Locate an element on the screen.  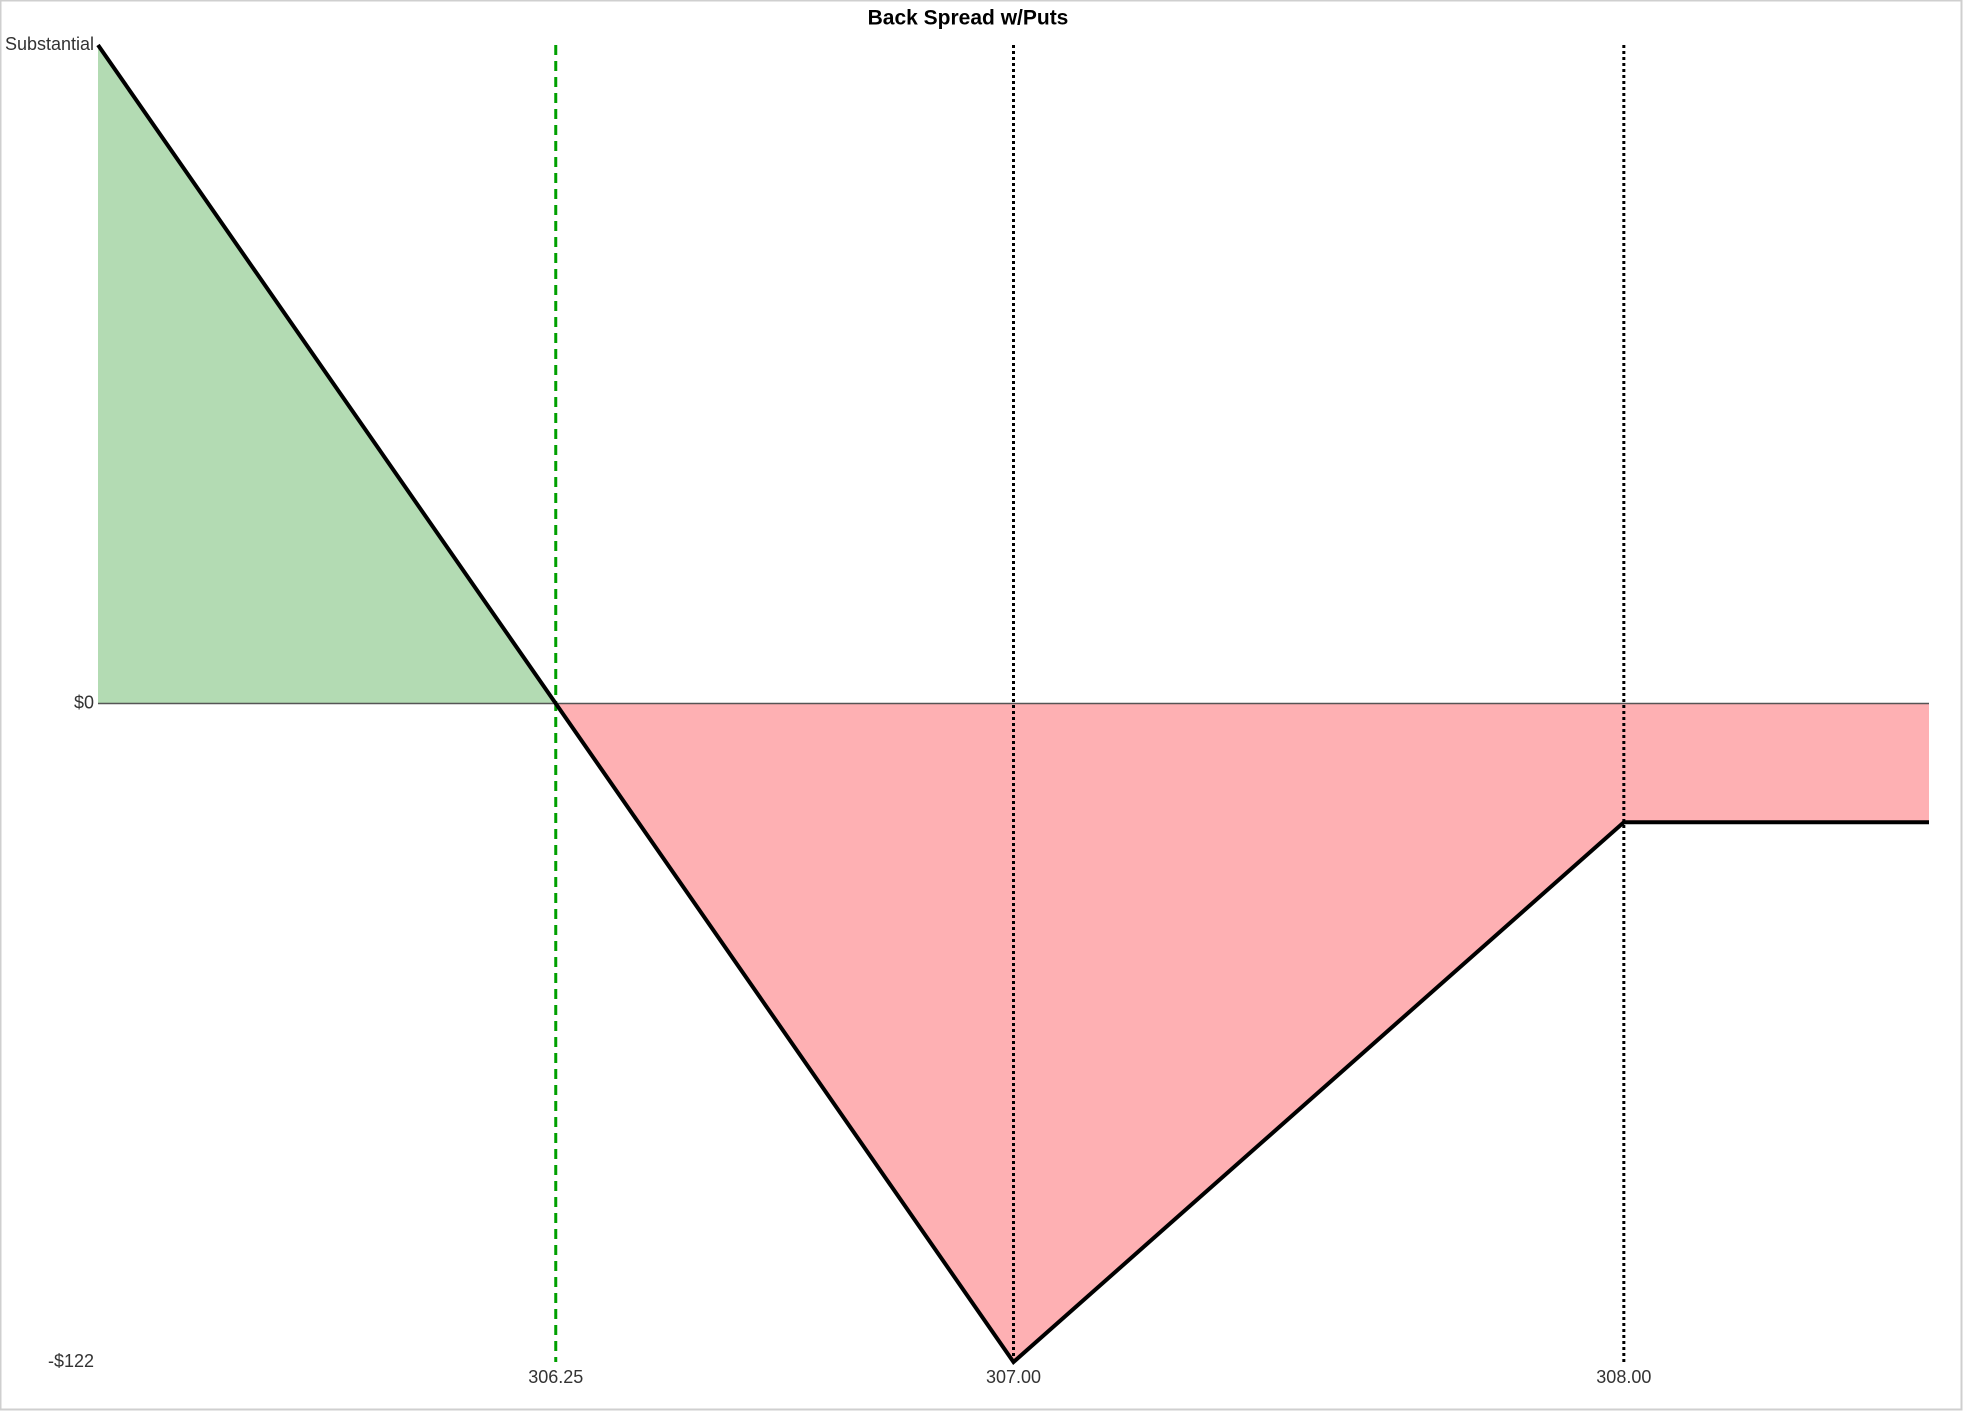
chart-title: Back Spread w/Puts is located at coordinates (968, 18).